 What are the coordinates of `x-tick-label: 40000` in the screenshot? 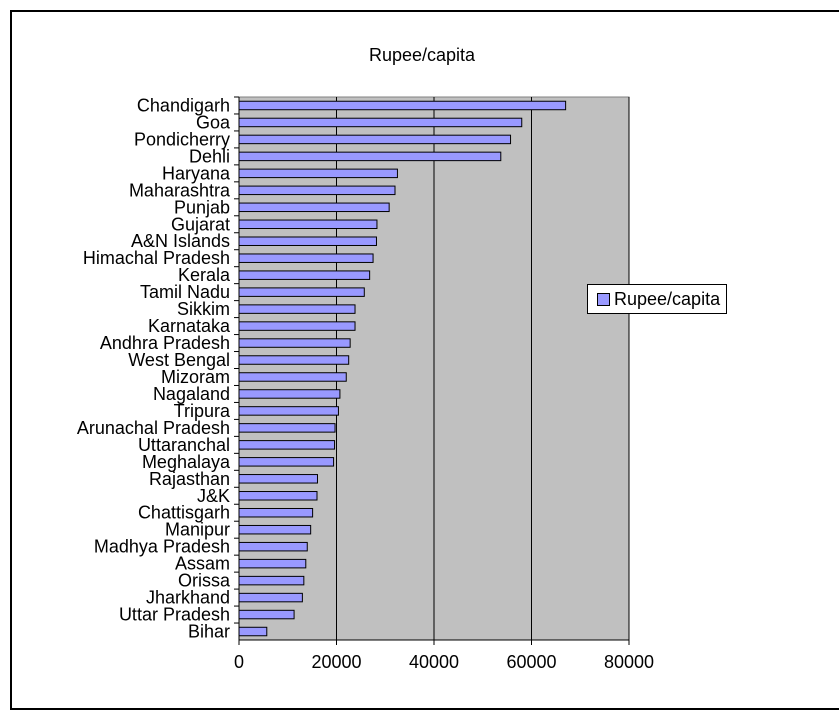 It's located at (434, 662).